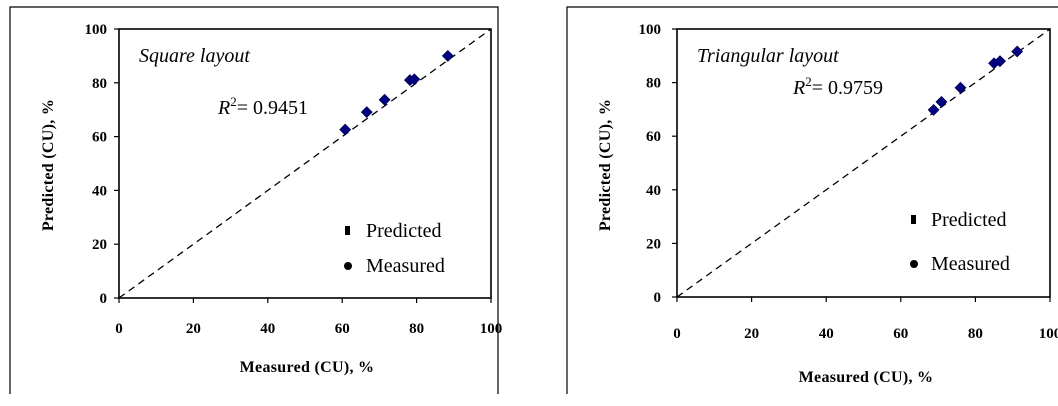  I want to click on r2-annotation: R2= 0.9451, so click(262, 106).